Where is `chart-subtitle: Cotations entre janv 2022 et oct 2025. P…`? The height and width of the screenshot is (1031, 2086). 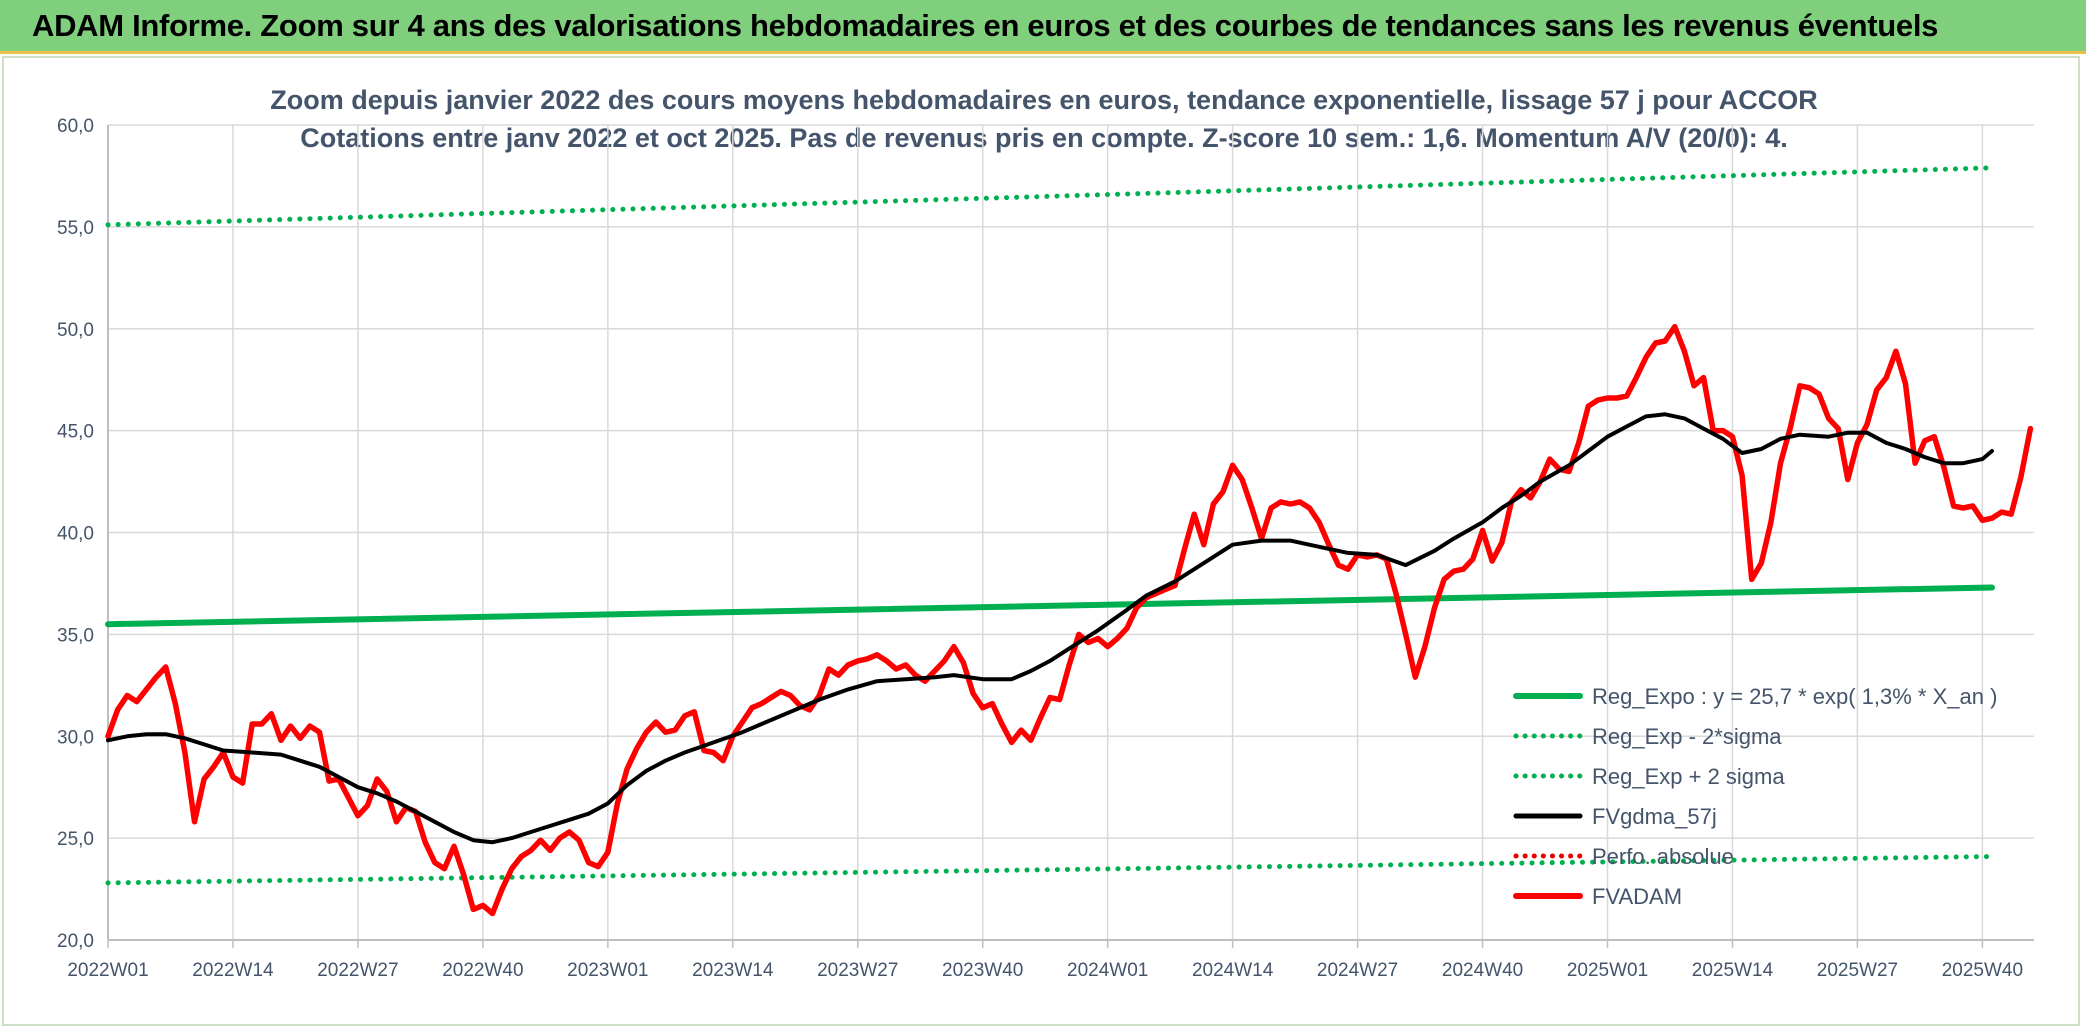 chart-subtitle: Cotations entre janv 2022 et oct 2025. P… is located at coordinates (1044, 138).